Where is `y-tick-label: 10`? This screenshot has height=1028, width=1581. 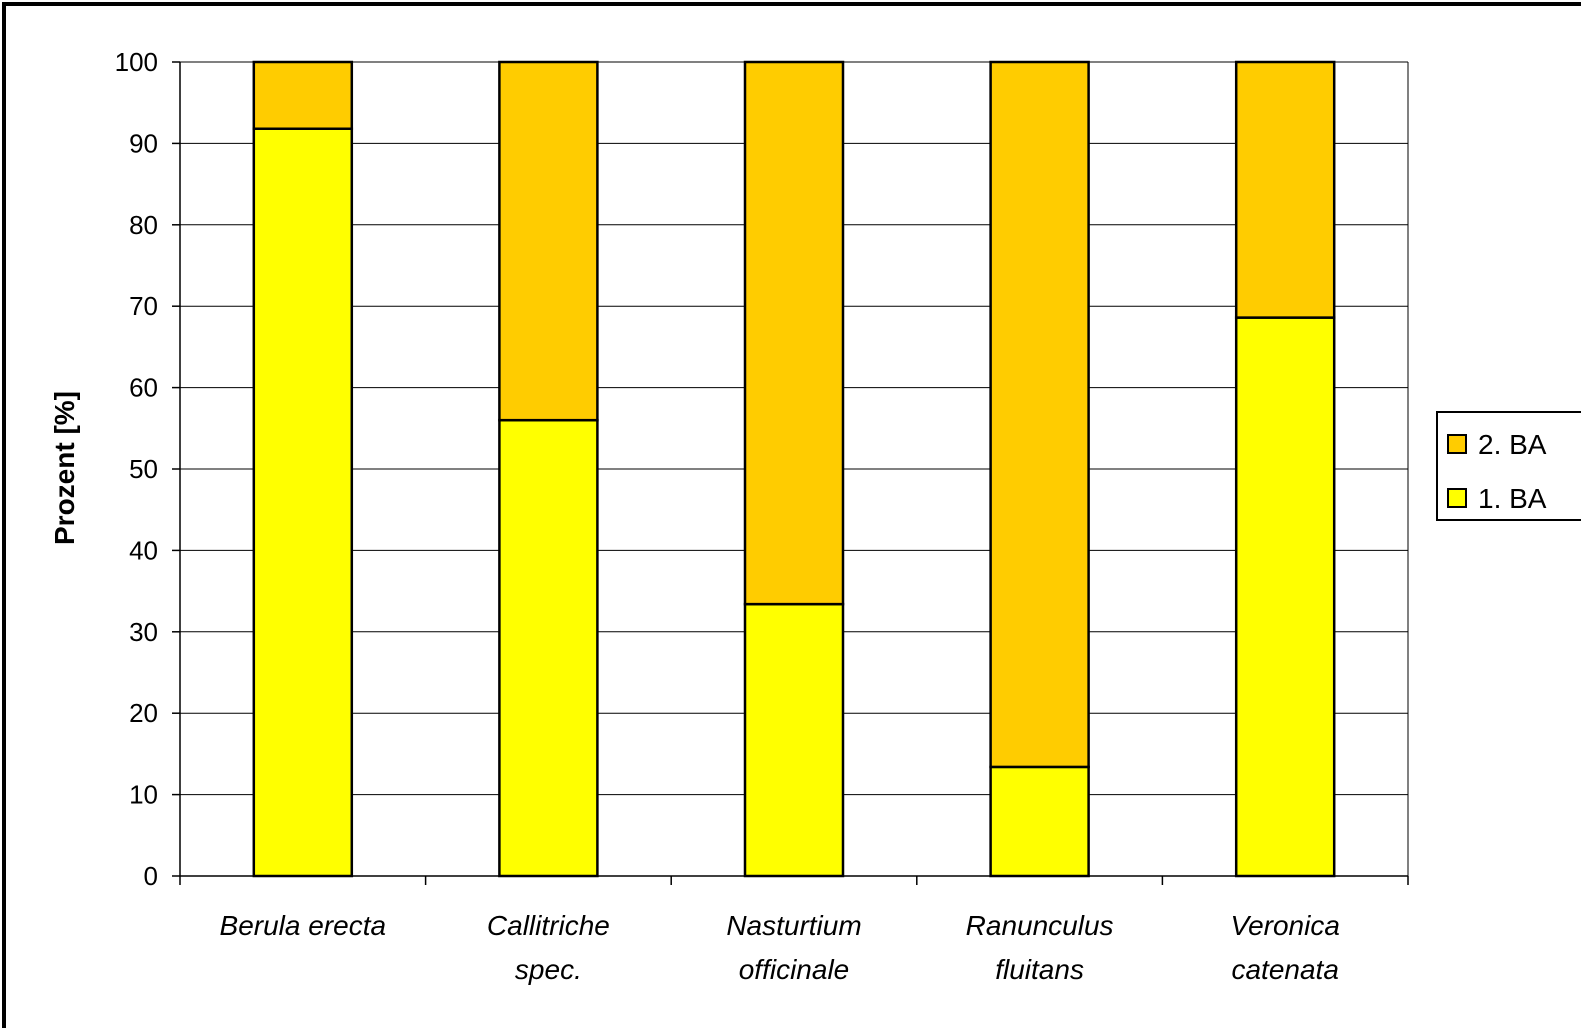 y-tick-label: 10 is located at coordinates (143, 795).